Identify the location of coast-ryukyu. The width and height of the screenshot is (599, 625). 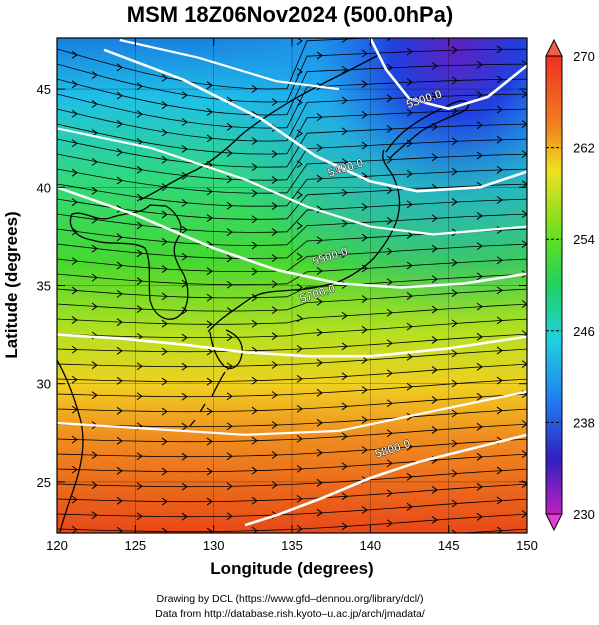
(207, 399).